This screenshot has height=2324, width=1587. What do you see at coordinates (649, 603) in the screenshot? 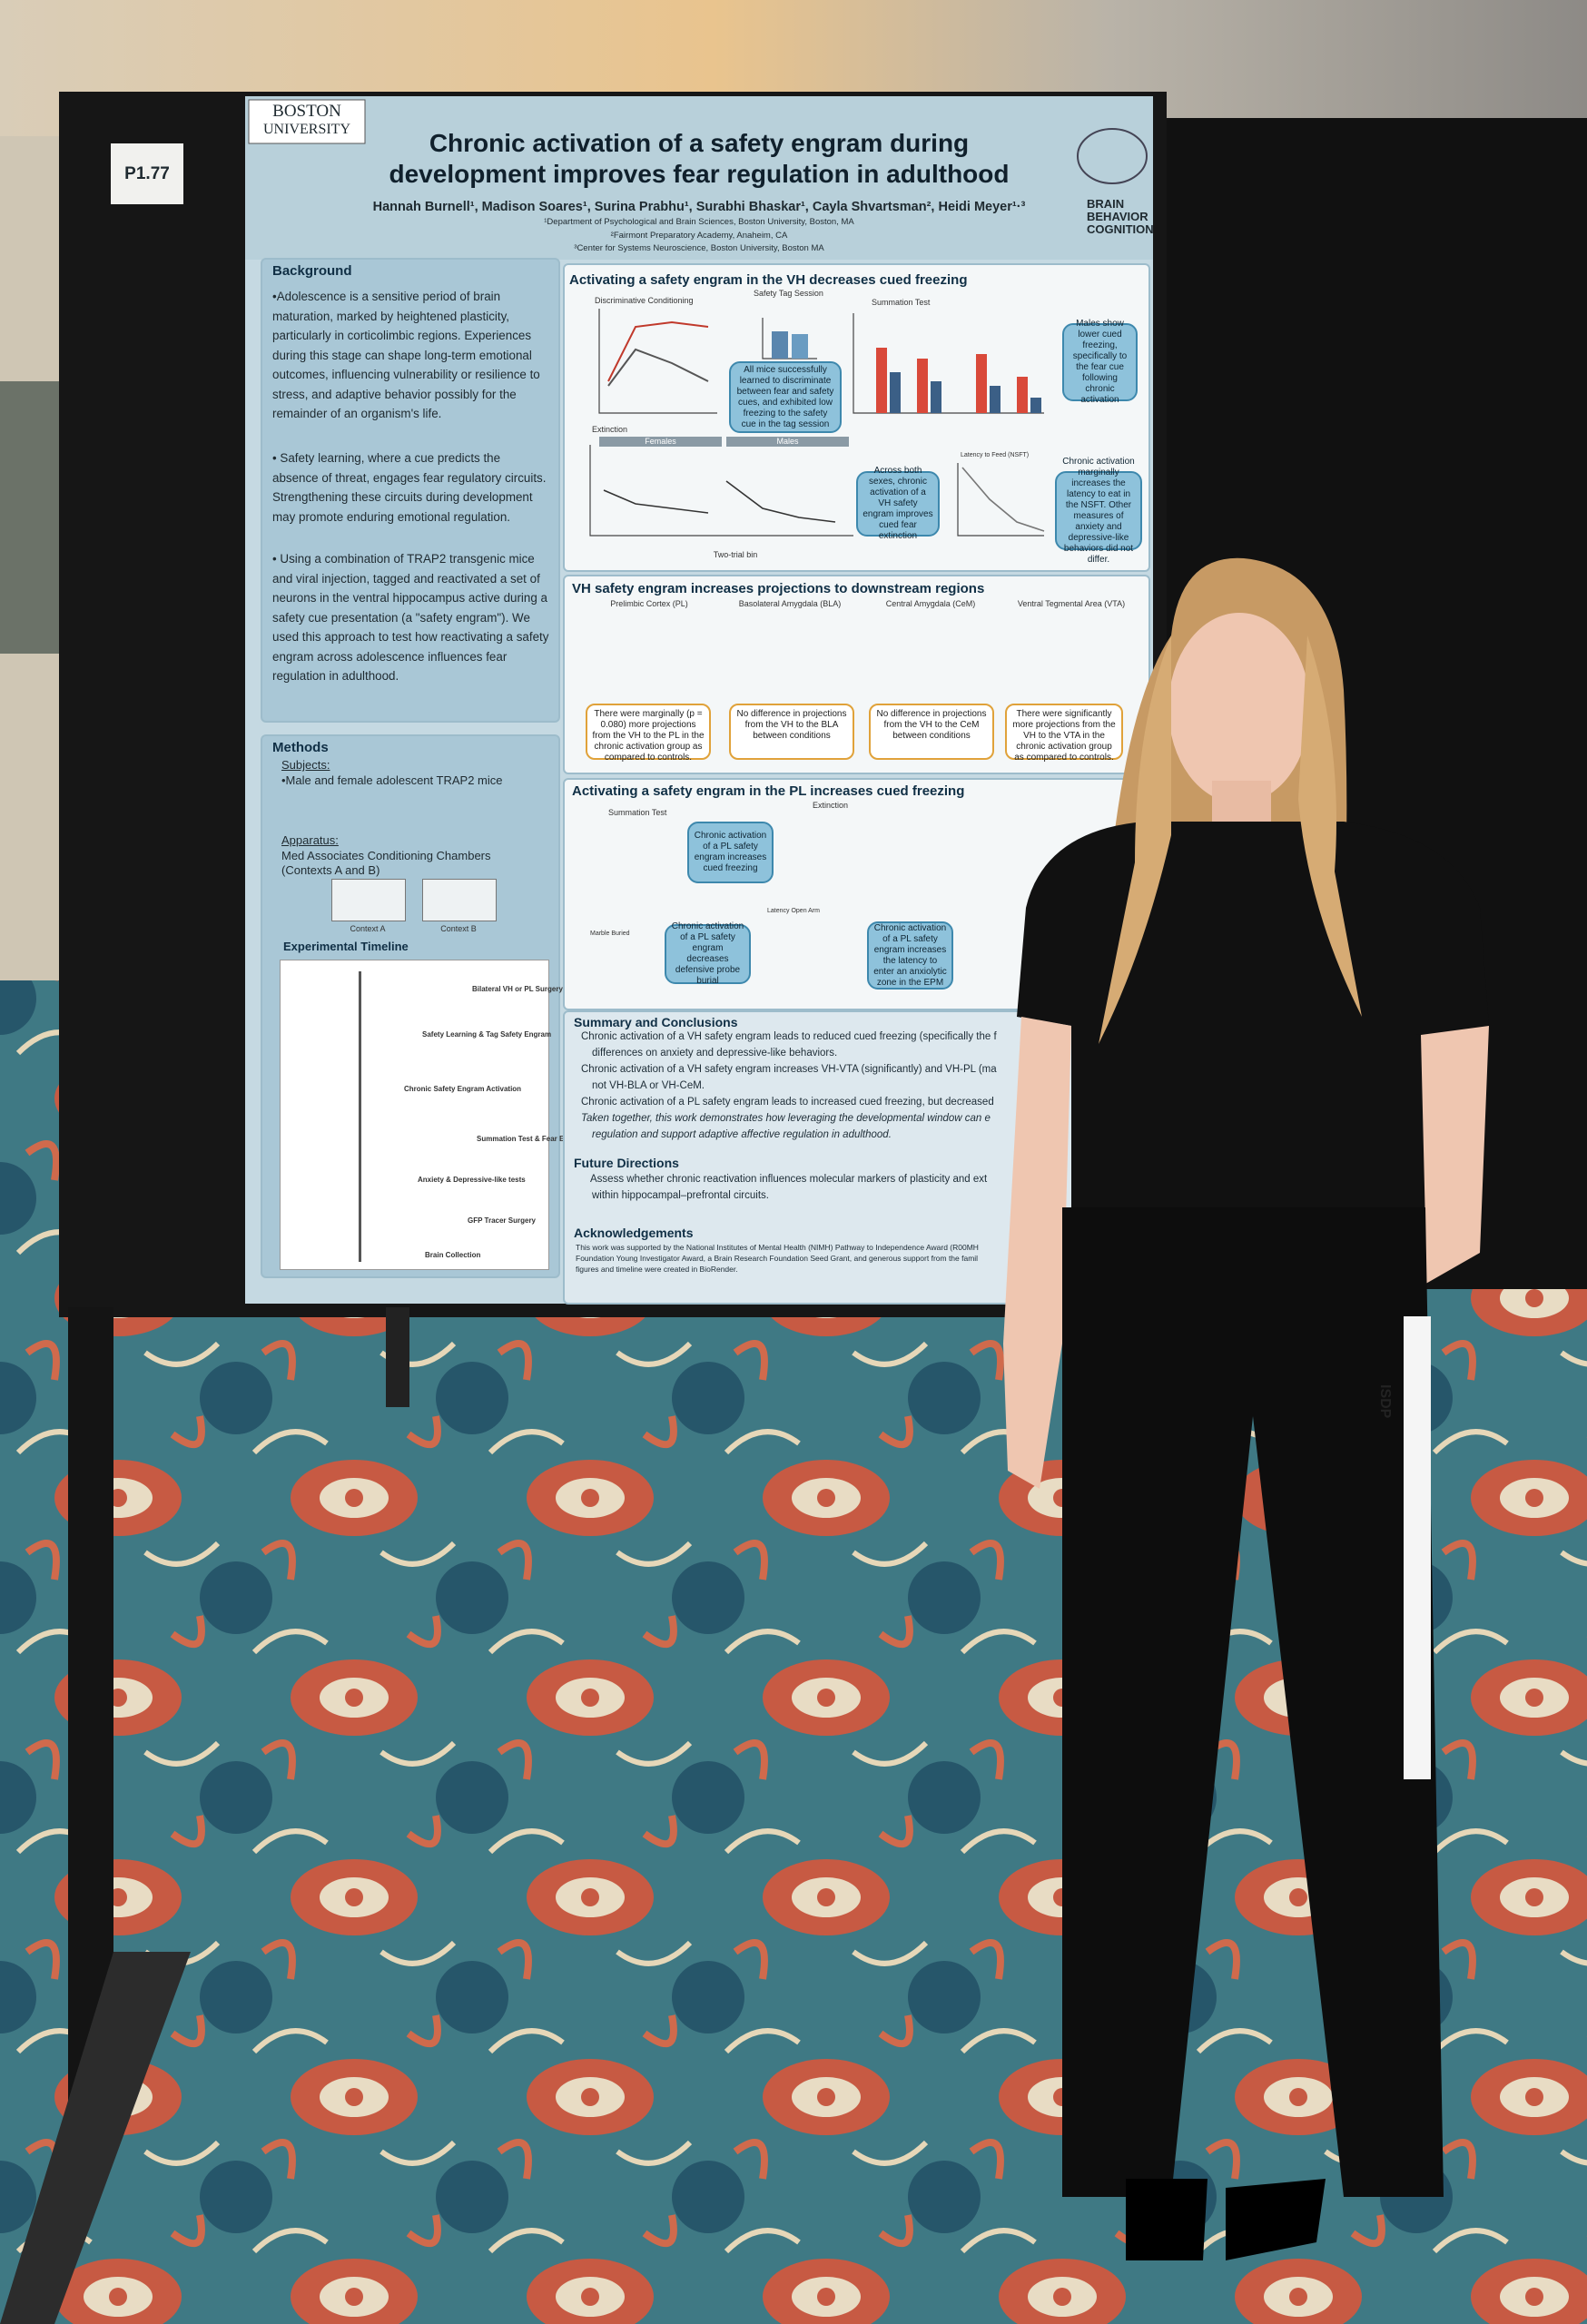
I see `region-title: Prelimbic Cortex (PL)` at bounding box center [649, 603].